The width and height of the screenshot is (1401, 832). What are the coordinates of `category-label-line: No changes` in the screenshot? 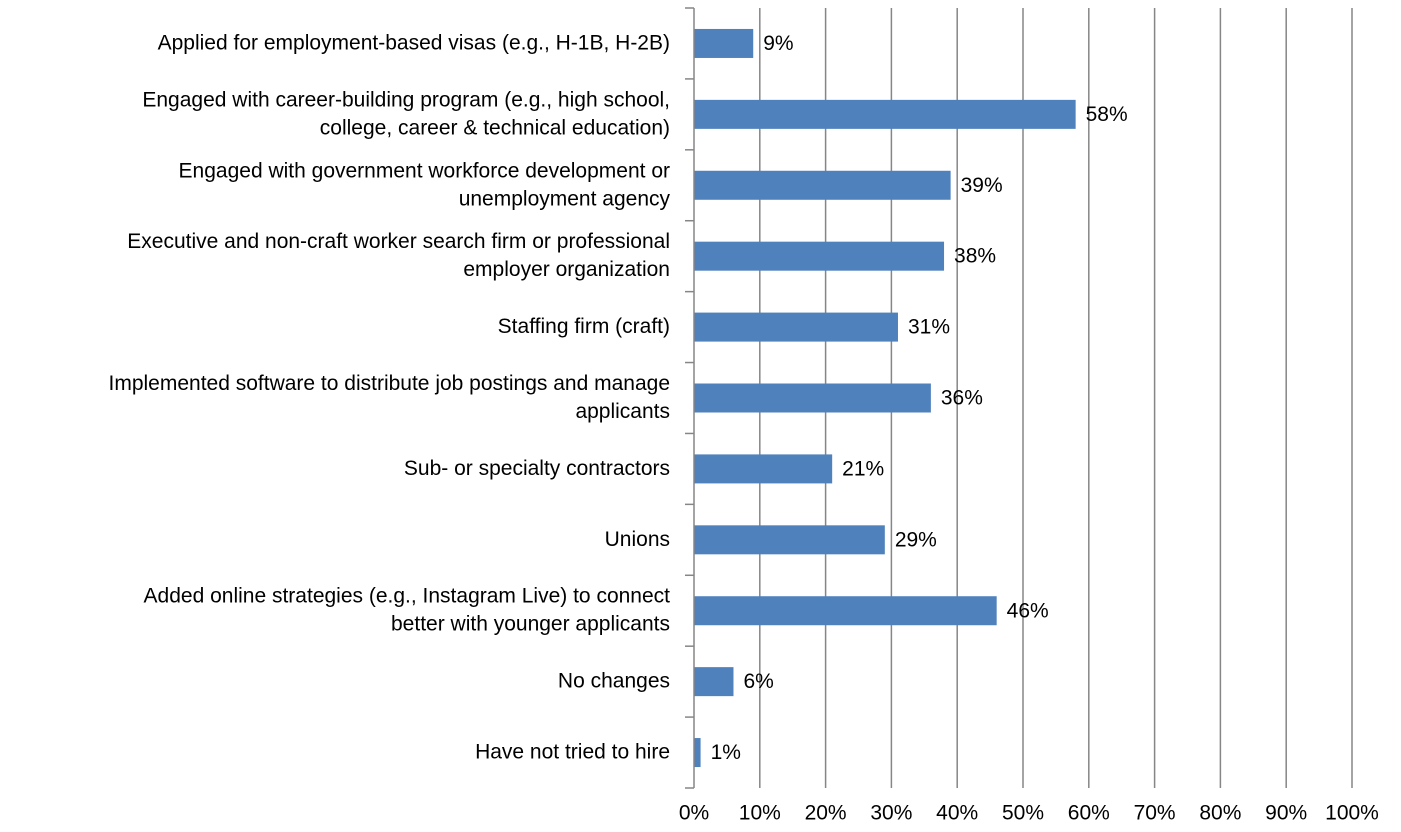 It's located at (614, 680).